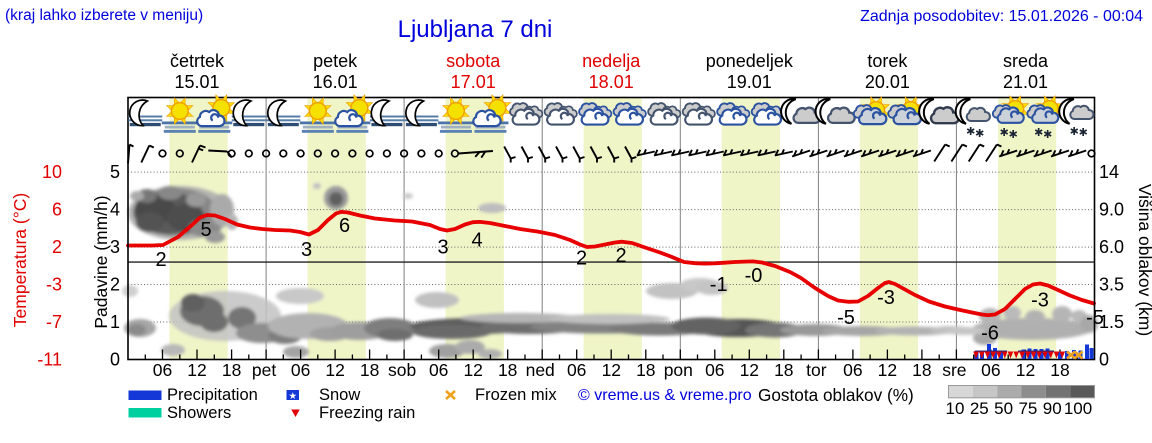 This screenshot has width=1152, height=443. I want to click on svg-text: 20.01, so click(887, 82).